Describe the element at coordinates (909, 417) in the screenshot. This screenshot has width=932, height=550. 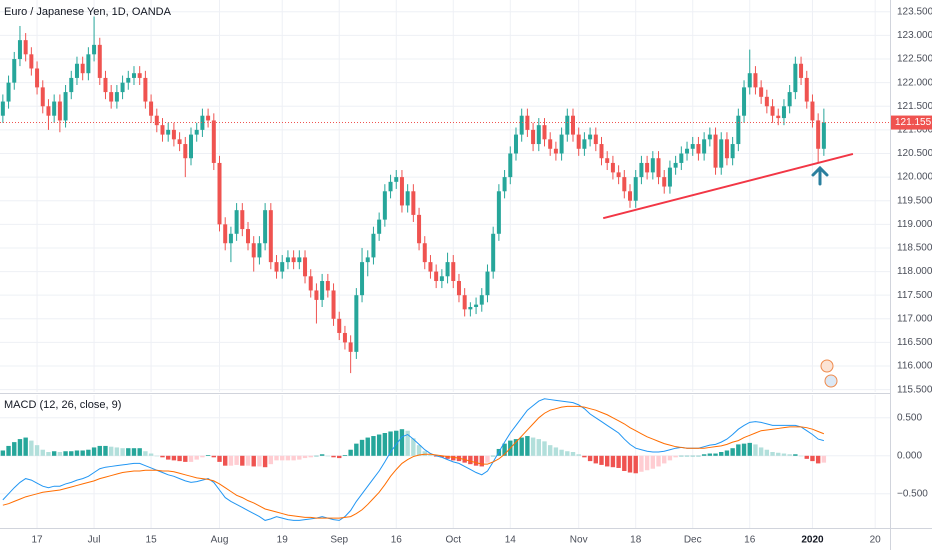
I see `y-tick-label: 0.500` at that location.